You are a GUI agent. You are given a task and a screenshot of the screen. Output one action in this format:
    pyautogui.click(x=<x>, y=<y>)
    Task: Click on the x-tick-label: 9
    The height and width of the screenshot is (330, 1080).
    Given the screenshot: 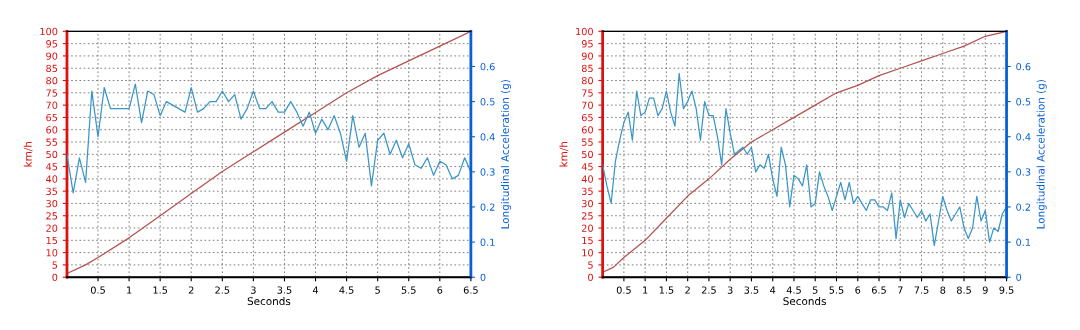 What is the action you would take?
    pyautogui.click(x=985, y=290)
    